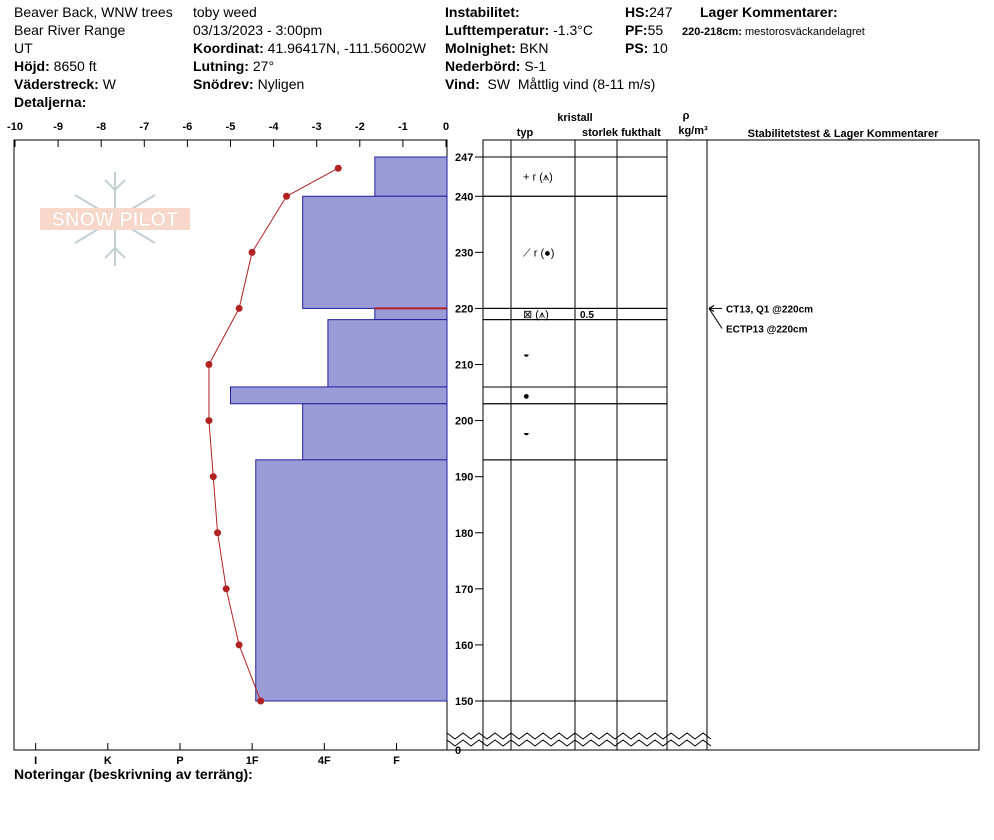  Describe the element at coordinates (572, 84) in the screenshot. I see `value: SW Måttlig vind (8-11 m/s)` at that location.